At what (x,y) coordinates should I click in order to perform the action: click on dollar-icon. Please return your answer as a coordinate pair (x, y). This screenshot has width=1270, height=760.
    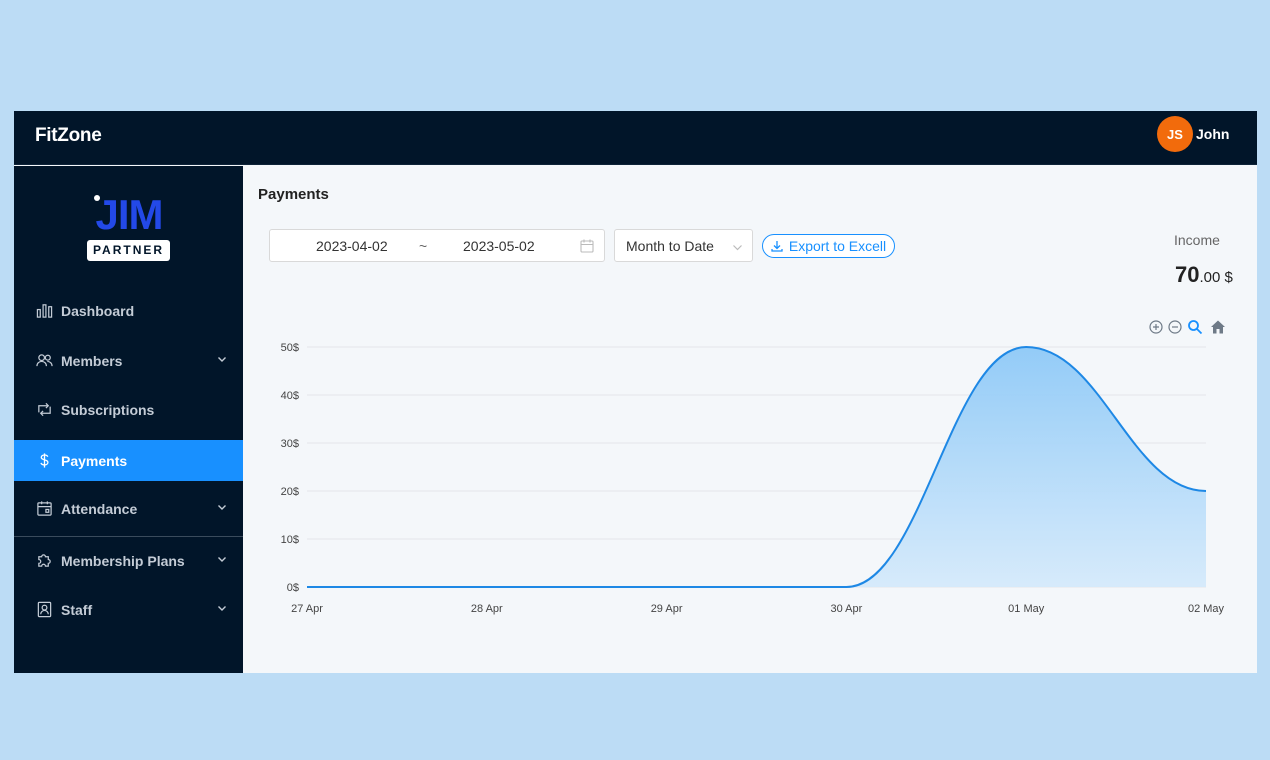
    Looking at the image, I should click on (44, 461).